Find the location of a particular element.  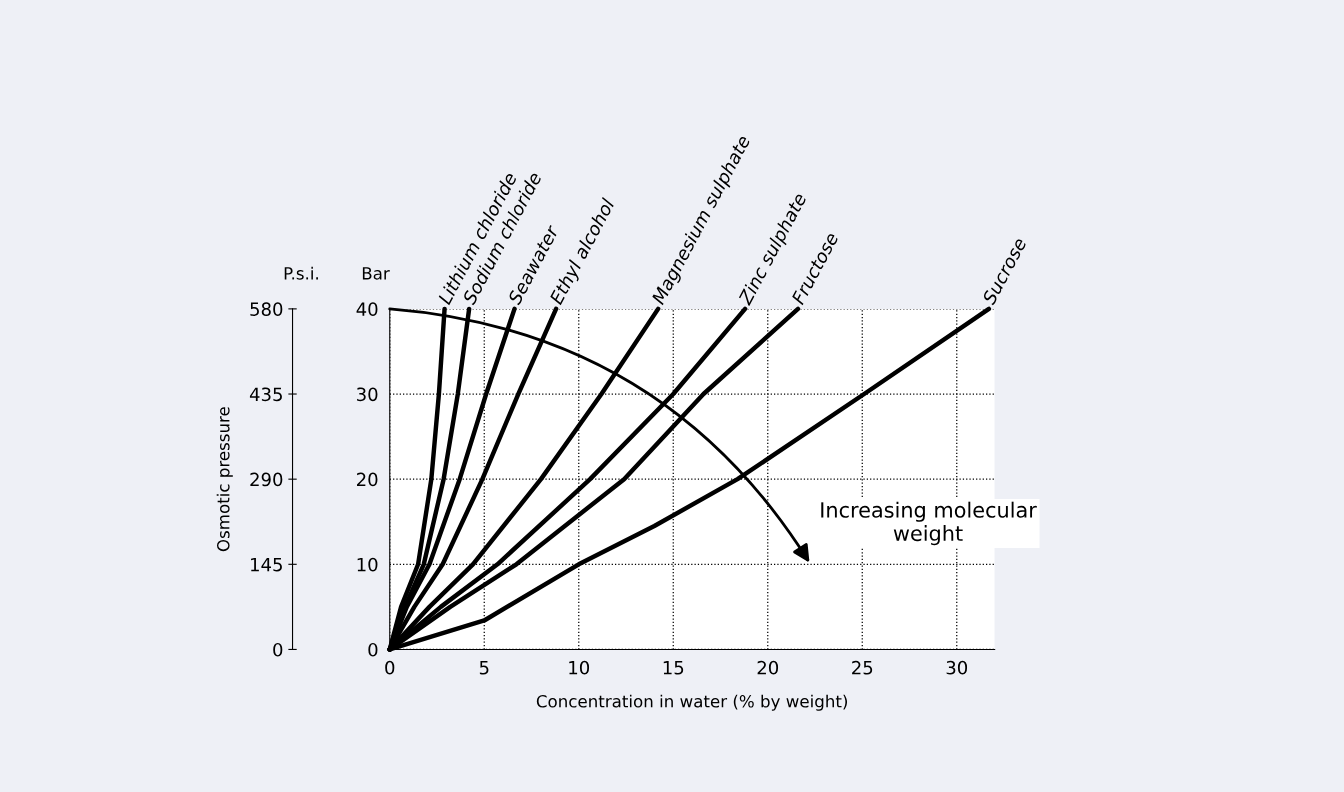

x-tick-label: 15 is located at coordinates (673, 668).